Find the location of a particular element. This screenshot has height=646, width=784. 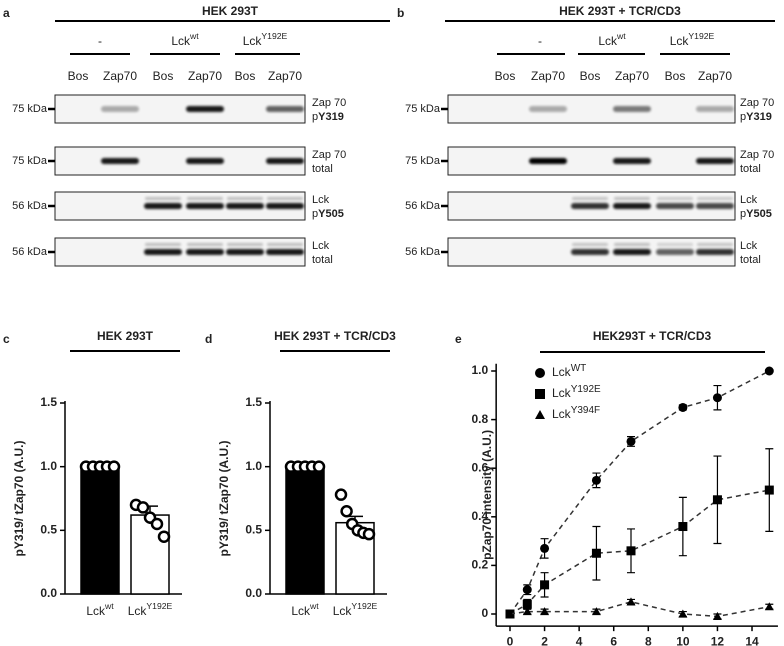

group-label: - is located at coordinates (100, 41).